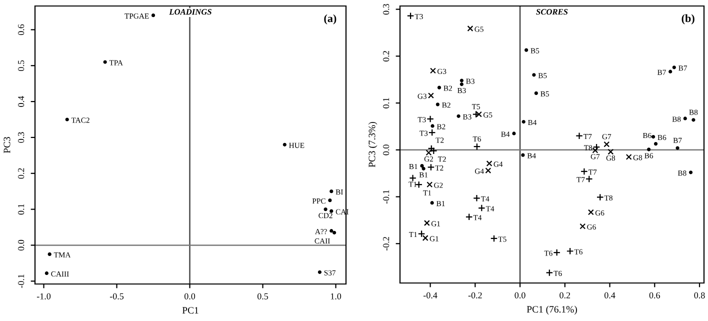  What do you see at coordinates (475, 295) in the screenshot?
I see `x-tick-label: -0.2` at bounding box center [475, 295].